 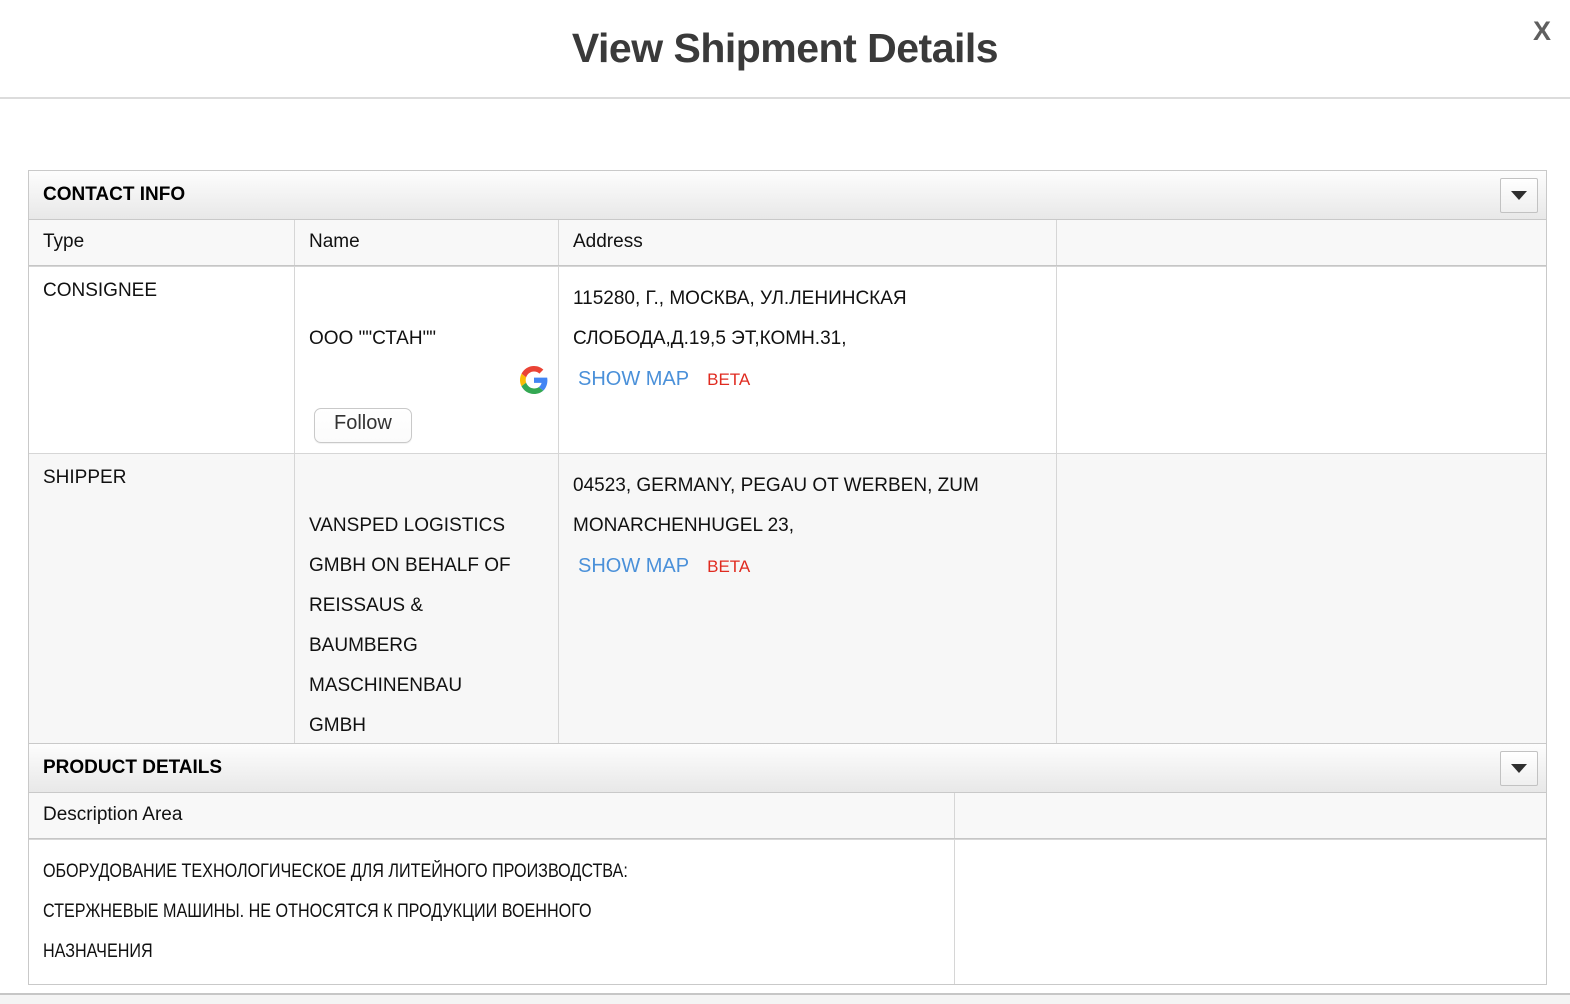 I want to click on contact-type: CONSIGNEE, so click(x=100, y=290).